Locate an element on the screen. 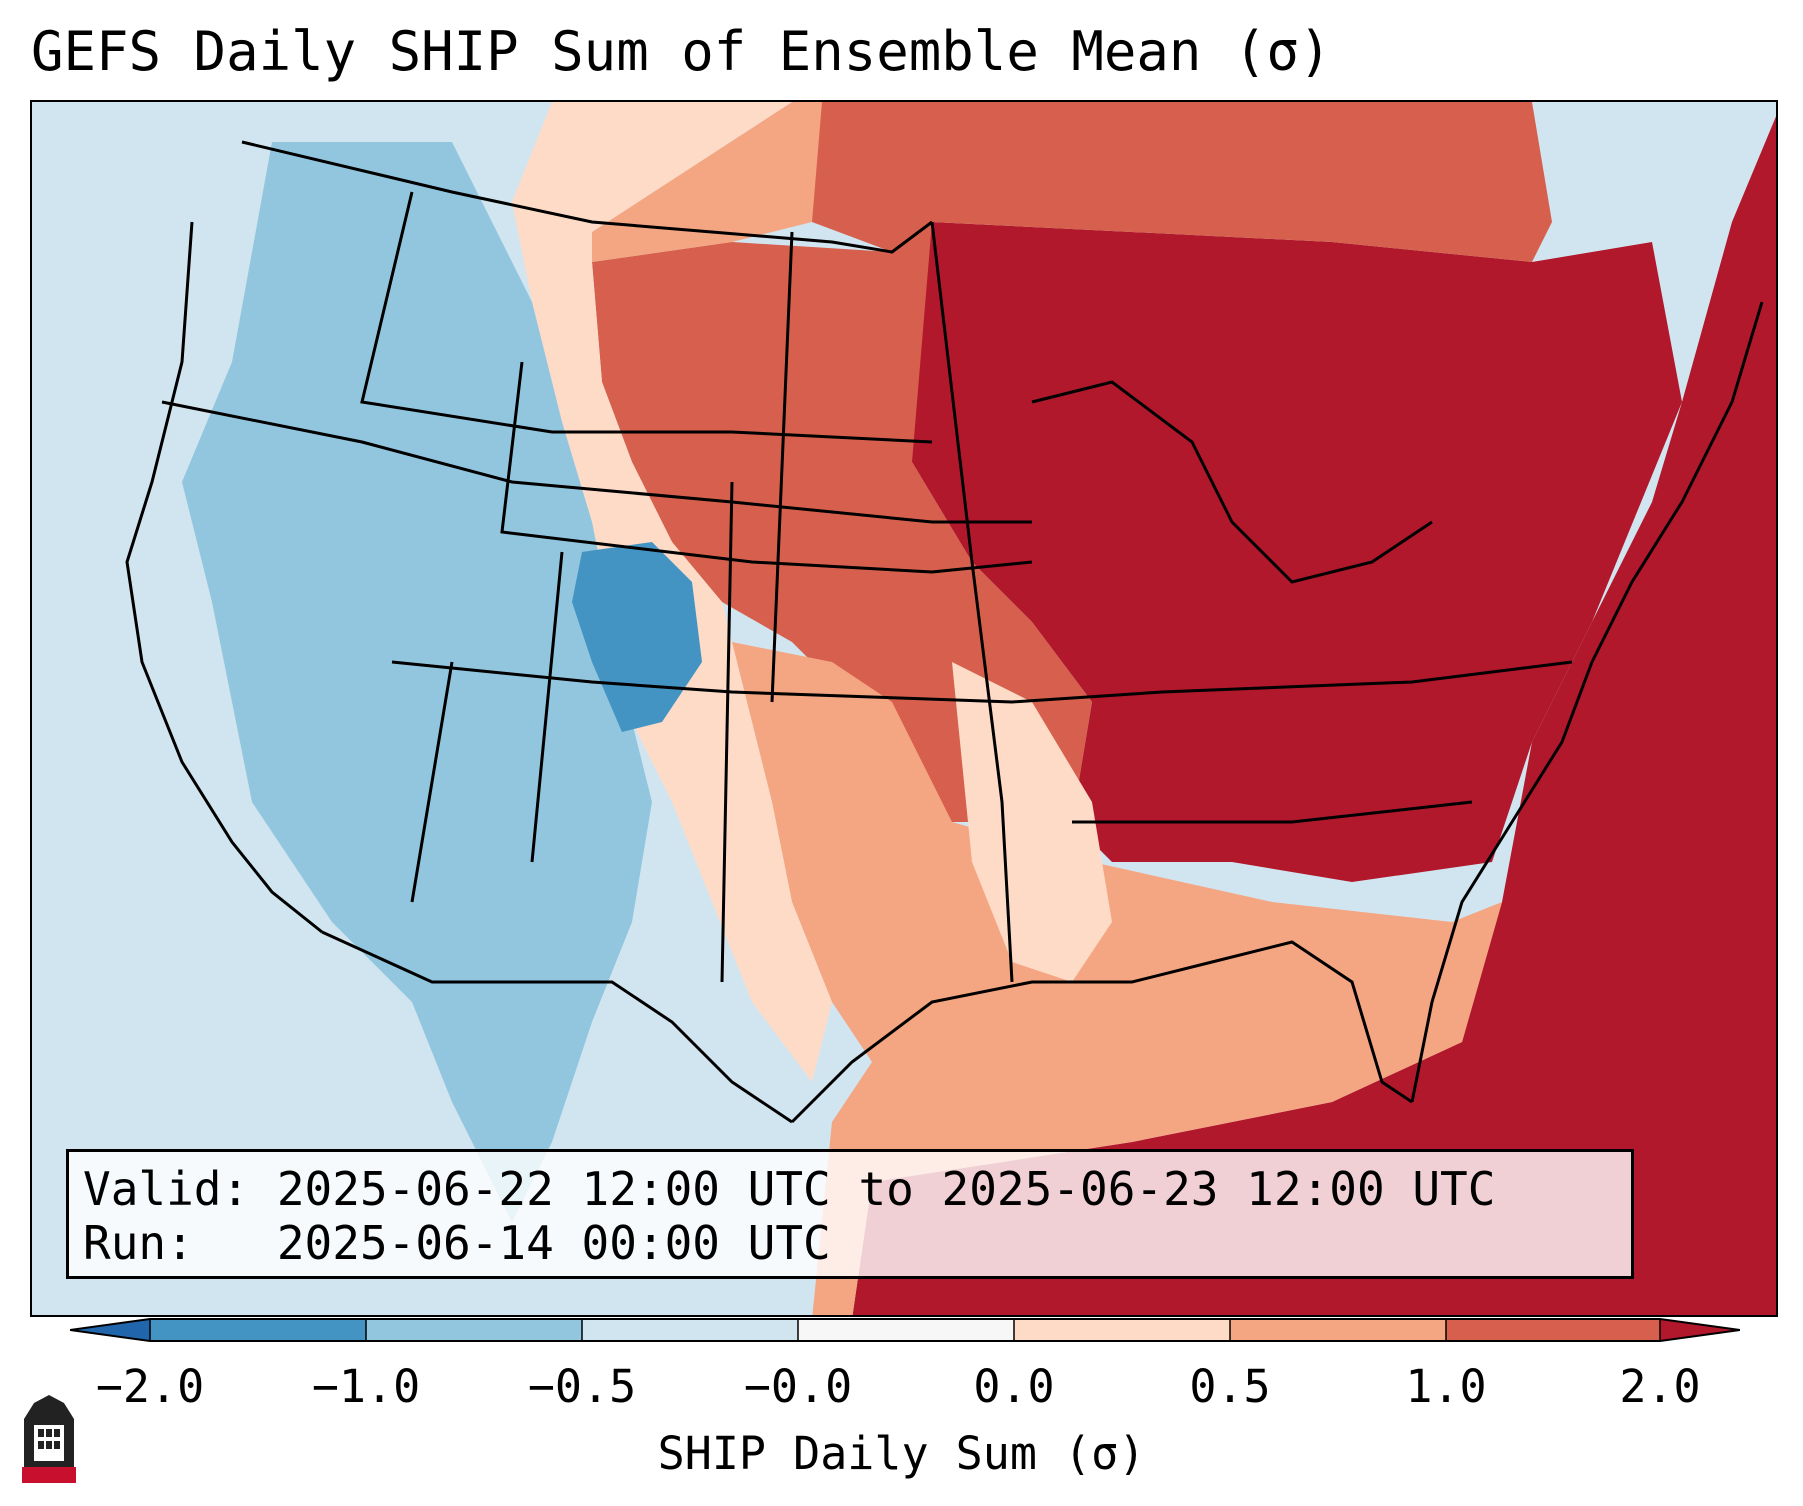  colorbar-tick-label: −1.0 is located at coordinates (366, 1386).